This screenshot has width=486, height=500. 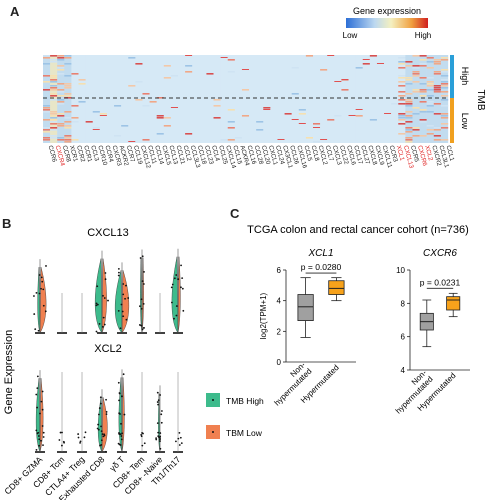 What do you see at coordinates (465, 76) in the screenshot?
I see `tmb-high-label: High` at bounding box center [465, 76].